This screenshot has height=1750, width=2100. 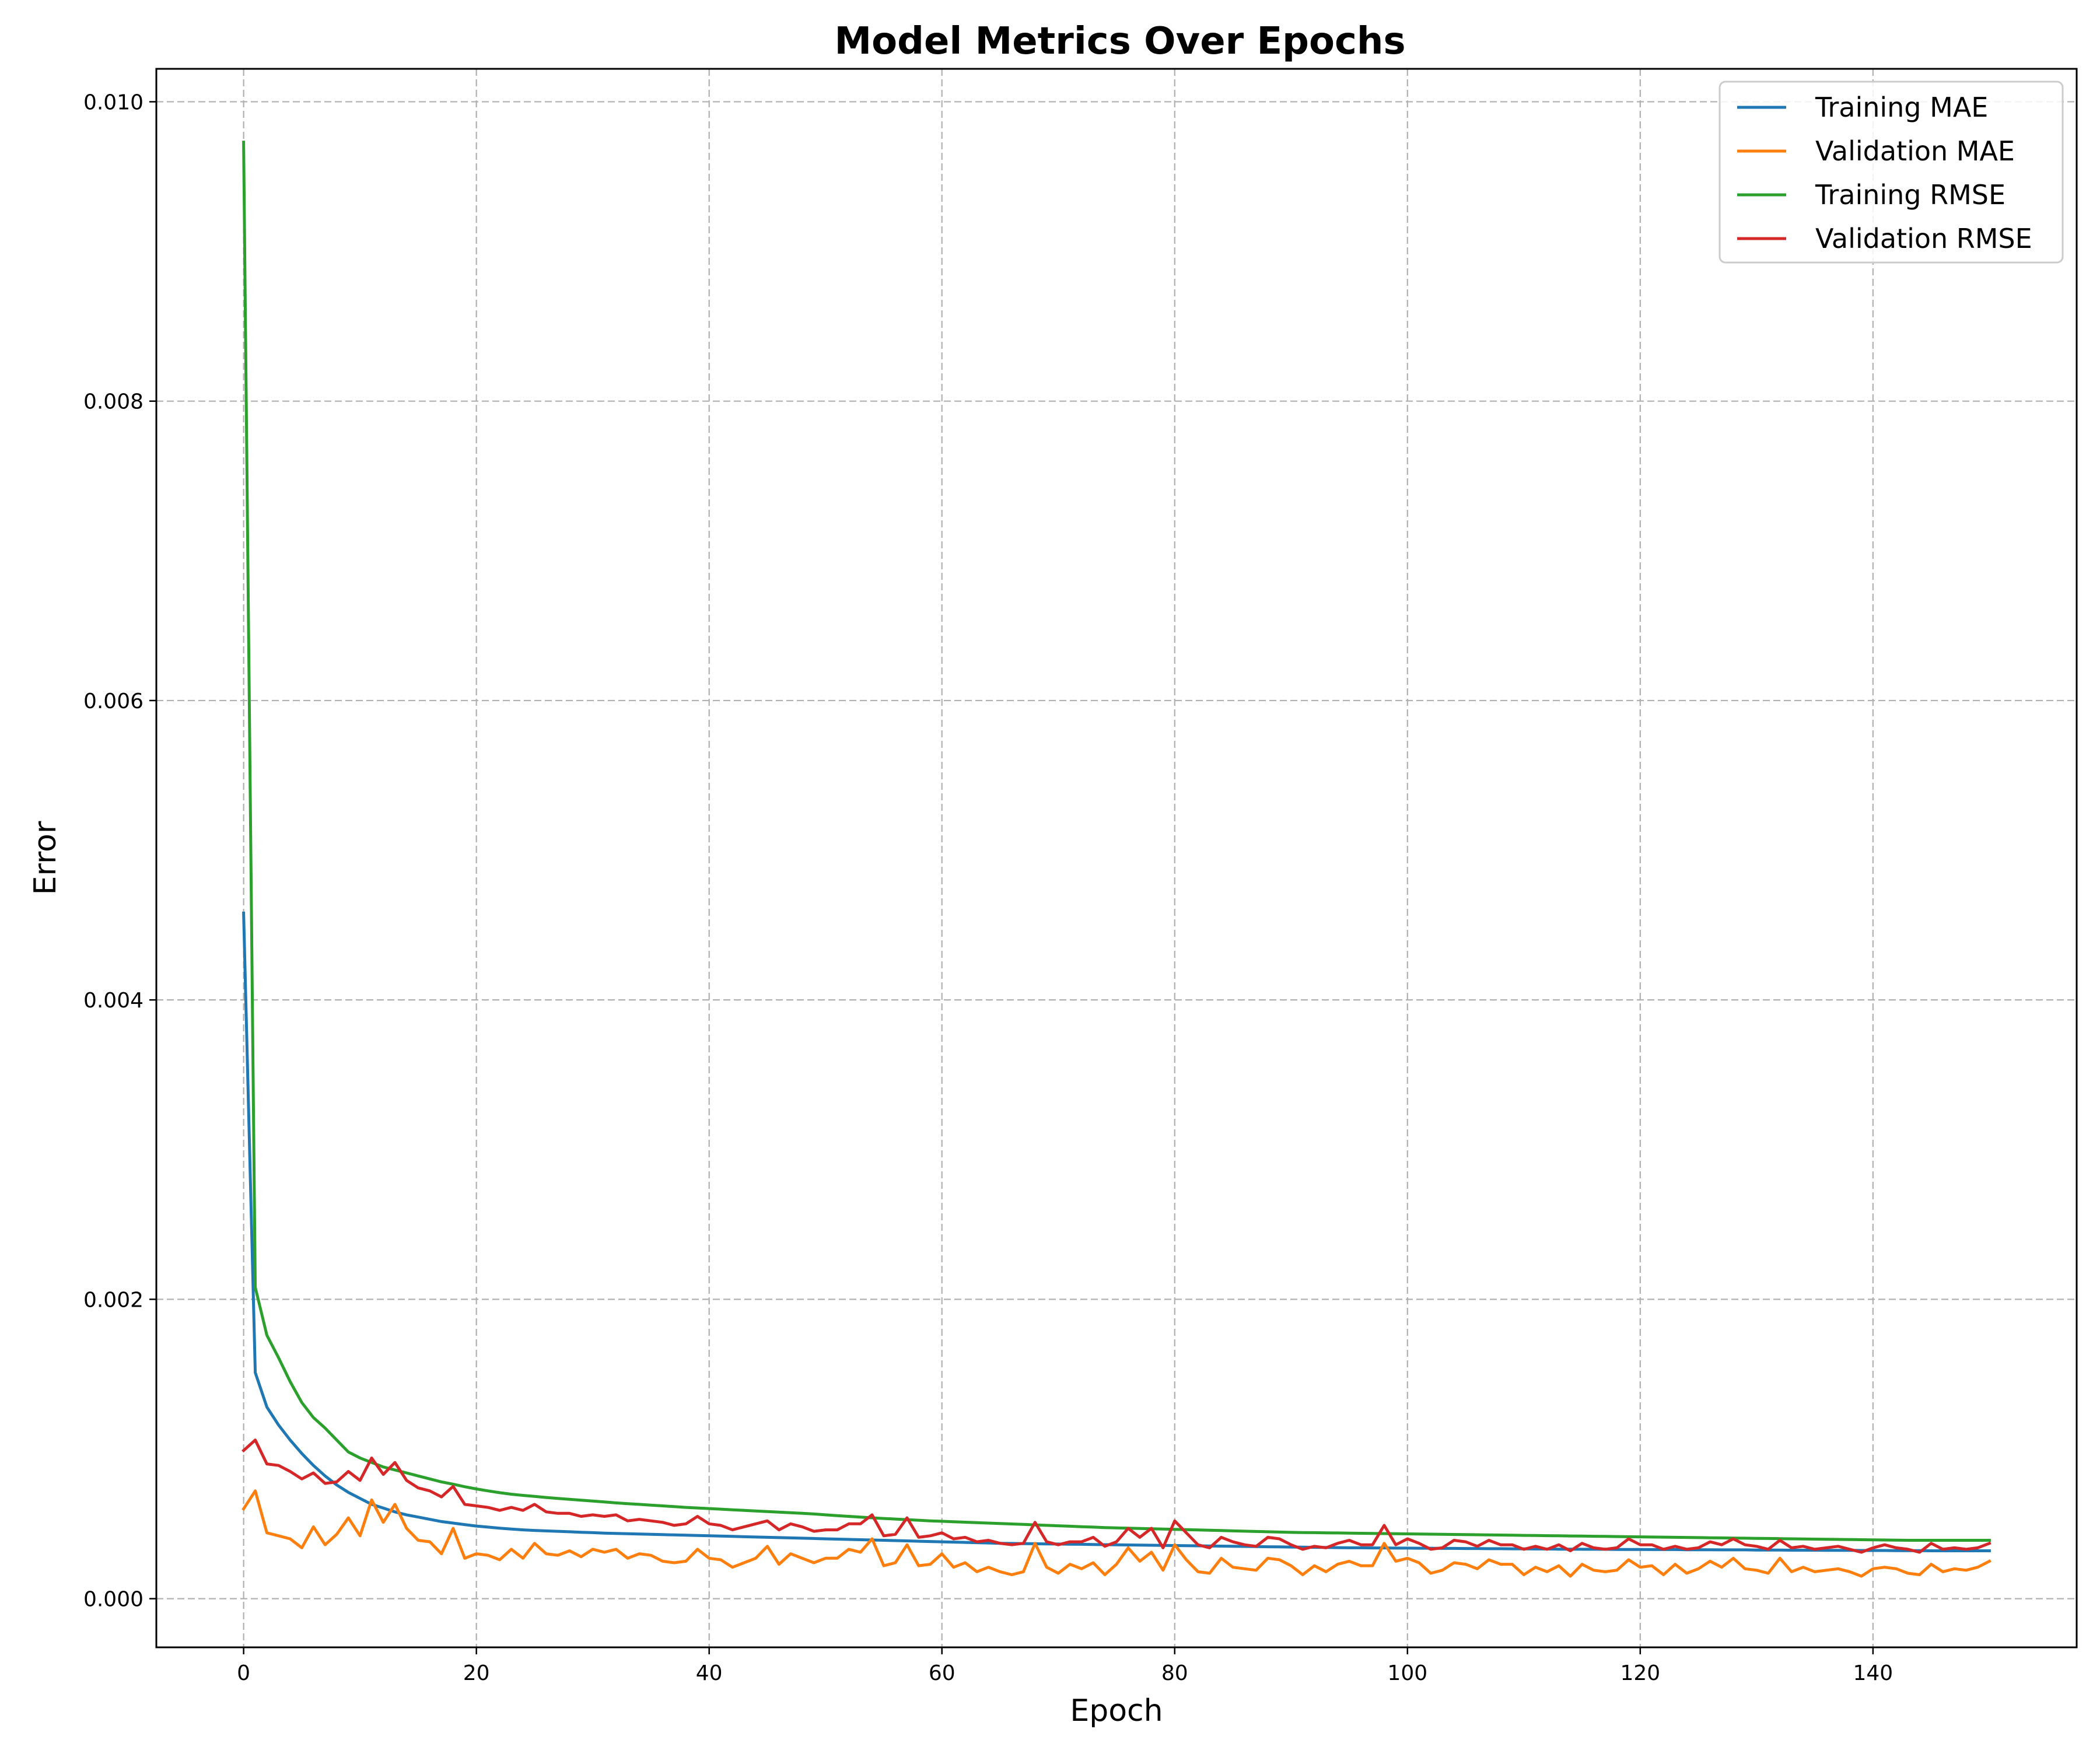 I want to click on legend-label: Training RMSE, so click(x=1910, y=195).